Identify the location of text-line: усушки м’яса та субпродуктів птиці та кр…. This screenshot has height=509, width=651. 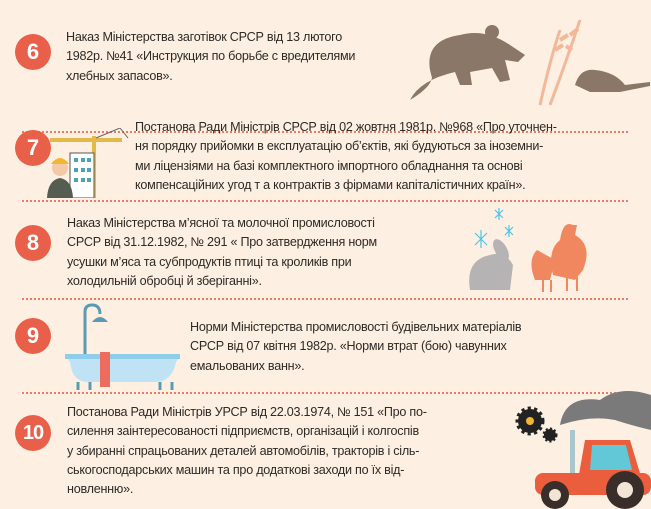
(209, 261).